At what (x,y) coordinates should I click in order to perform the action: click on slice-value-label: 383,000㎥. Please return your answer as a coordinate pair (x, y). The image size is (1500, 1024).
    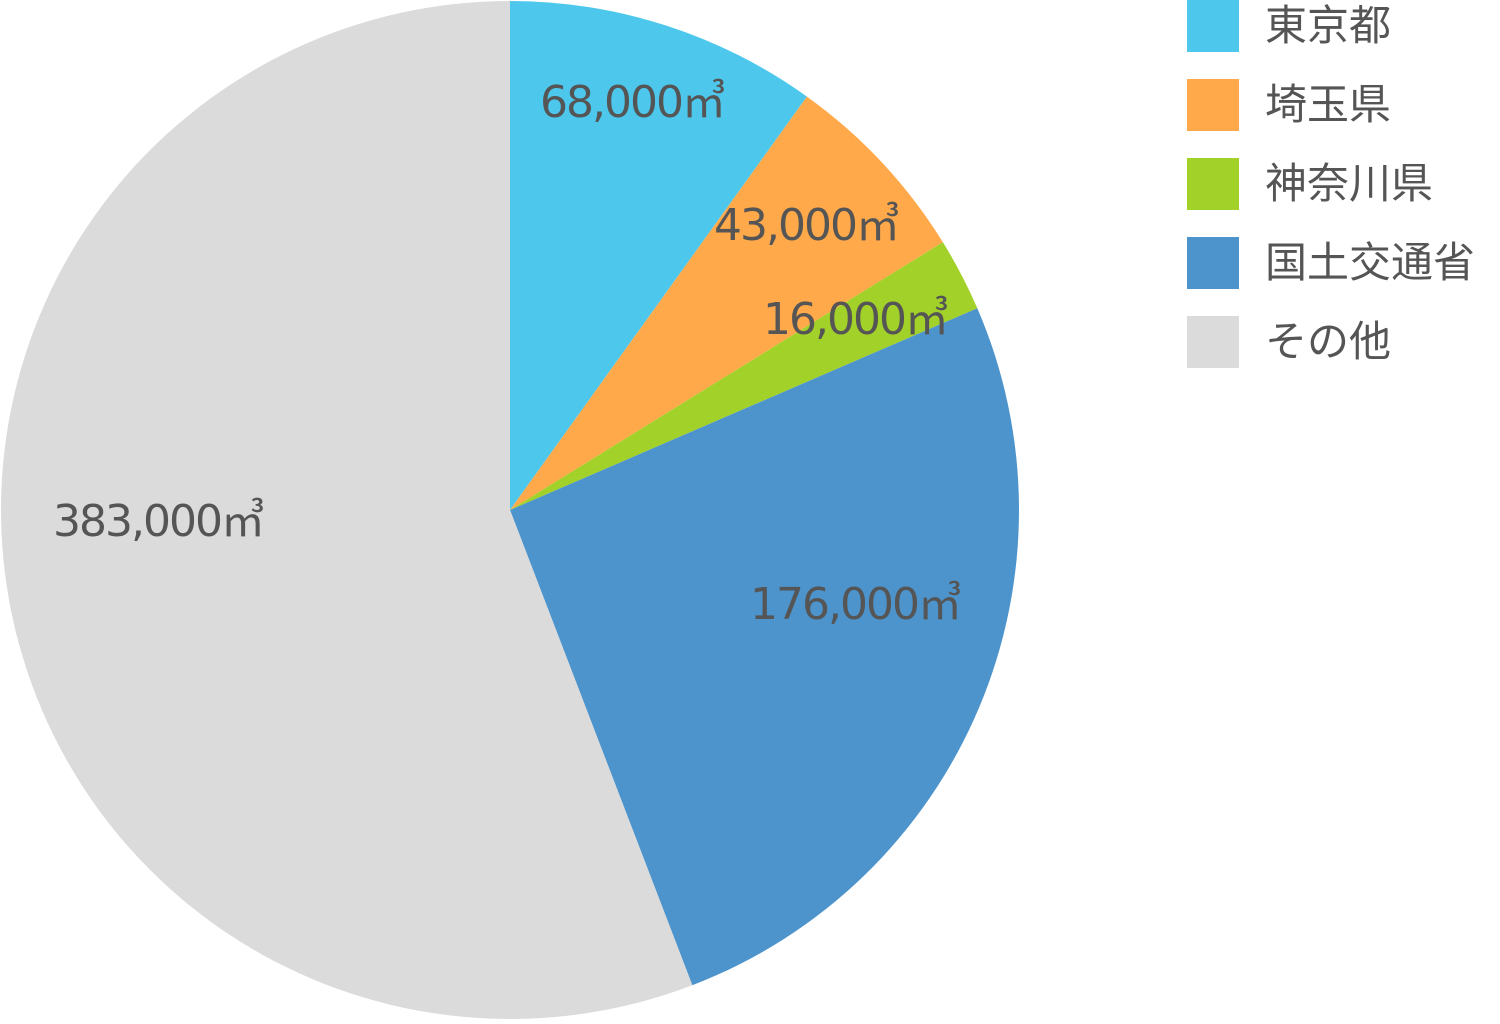
    Looking at the image, I should click on (158, 521).